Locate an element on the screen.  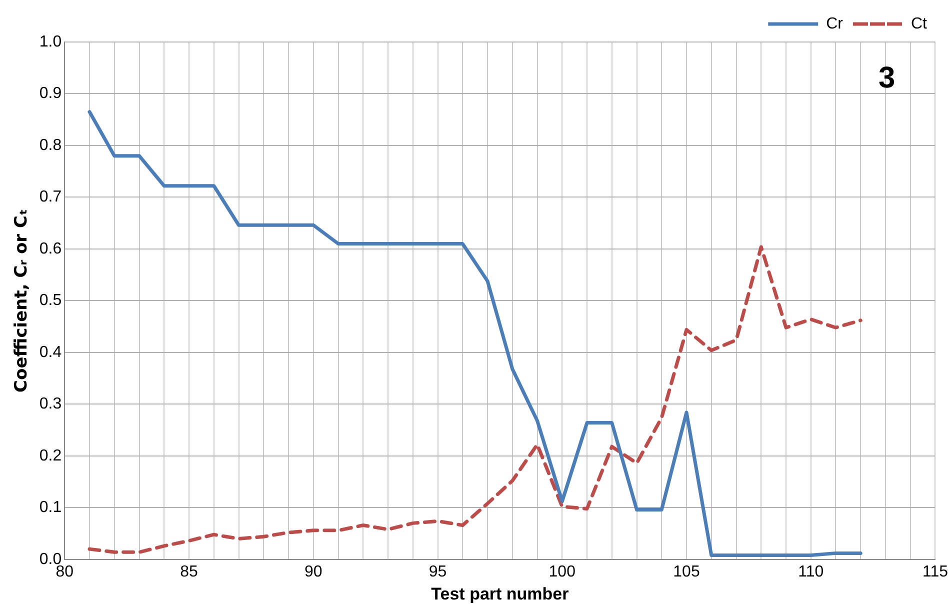
x-tick-label: 115 is located at coordinates (935, 571).